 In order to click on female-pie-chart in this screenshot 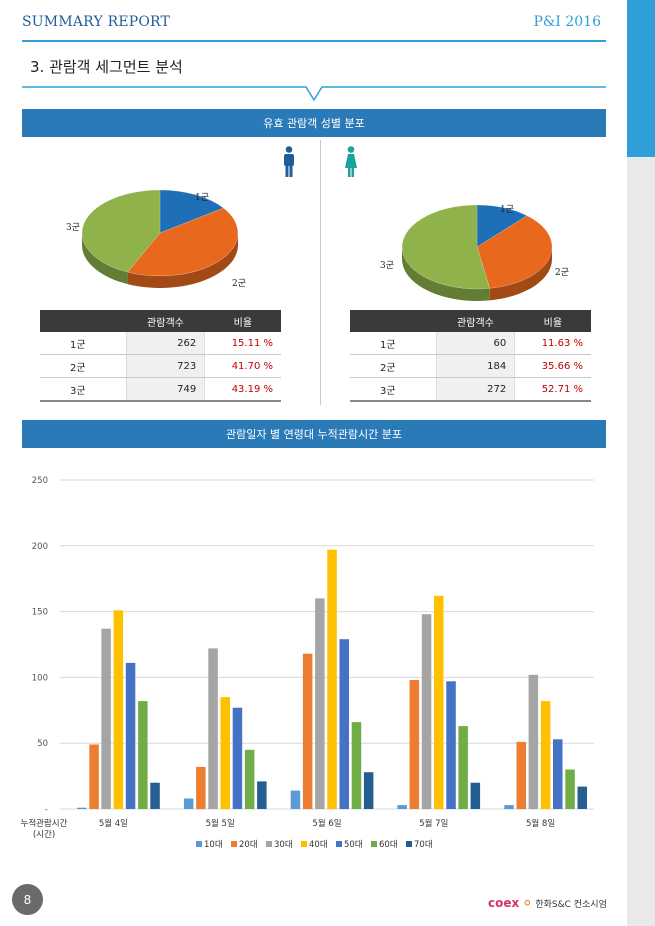, I will do `click(477, 253)`.